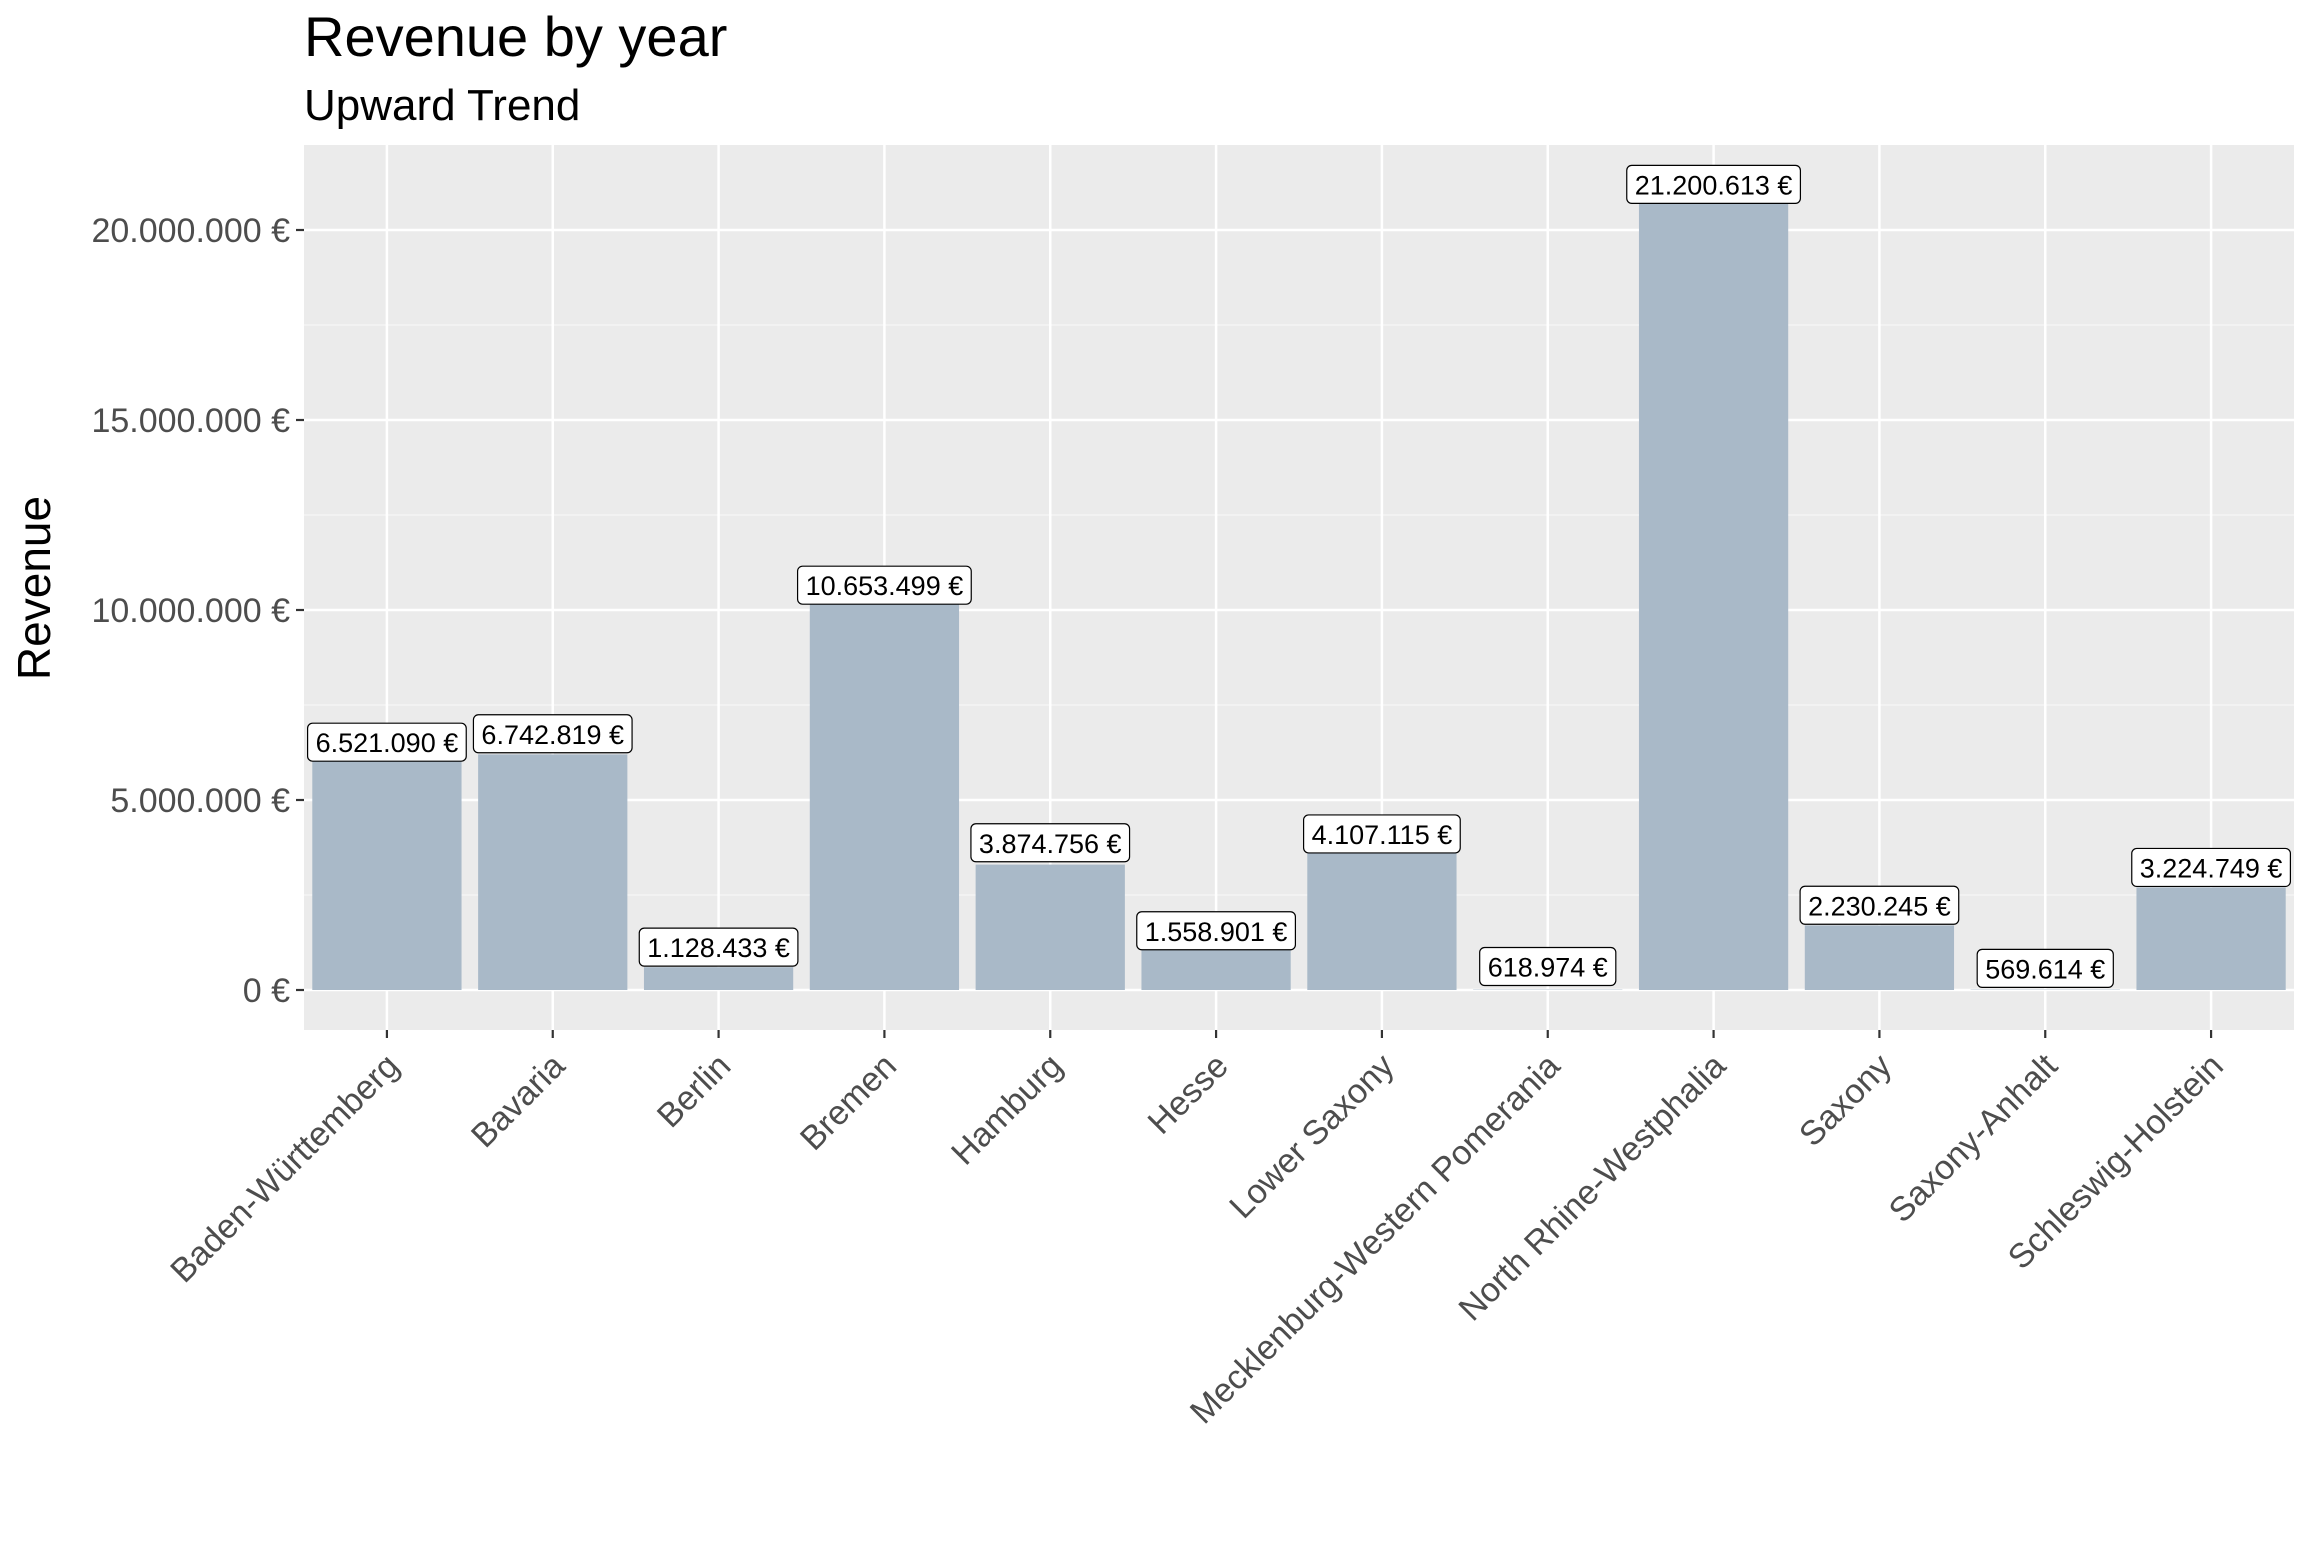  I want to click on data-label-text: 10.653.499 €, so click(885, 586).